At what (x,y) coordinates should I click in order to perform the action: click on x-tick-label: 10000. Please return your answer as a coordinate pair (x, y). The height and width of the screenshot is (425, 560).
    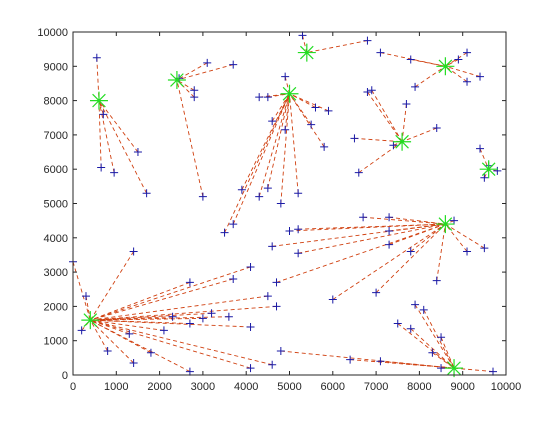
    Looking at the image, I should click on (506, 387).